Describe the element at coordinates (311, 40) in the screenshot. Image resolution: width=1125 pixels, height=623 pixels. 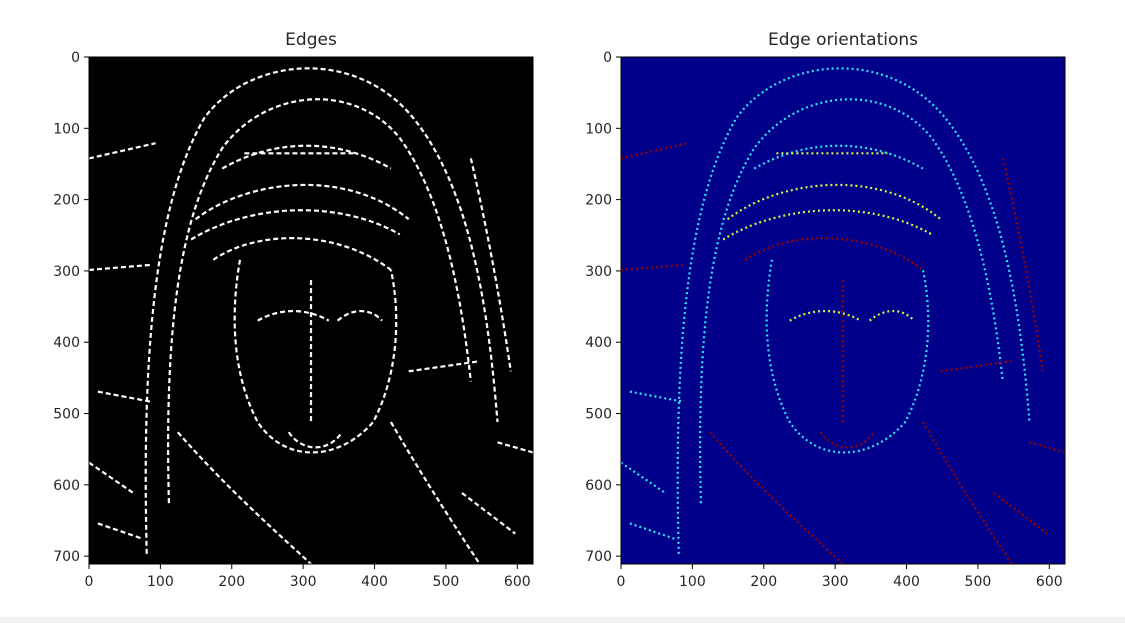
I see `chart-title: Edges` at that location.